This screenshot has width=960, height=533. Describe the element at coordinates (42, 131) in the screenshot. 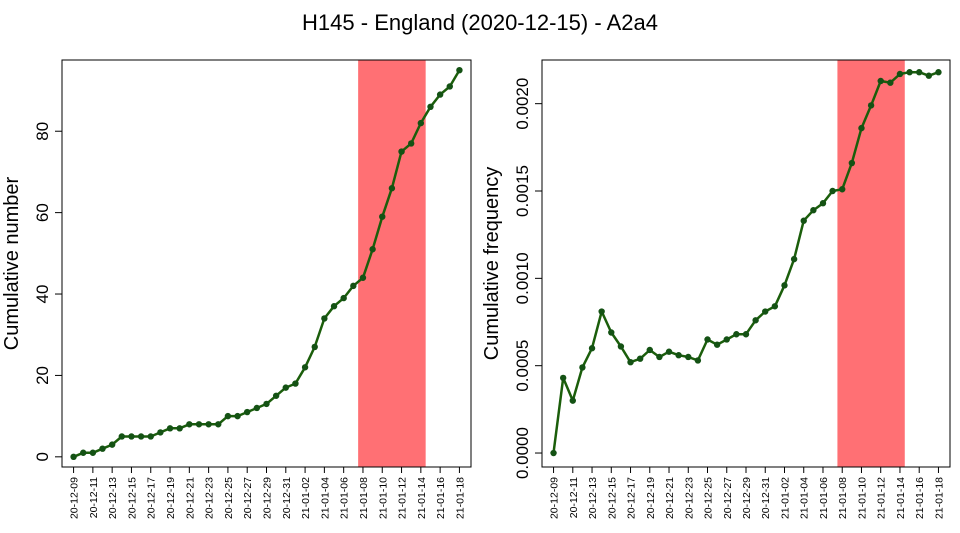

I see `number-y-tick-label: 80` at that location.